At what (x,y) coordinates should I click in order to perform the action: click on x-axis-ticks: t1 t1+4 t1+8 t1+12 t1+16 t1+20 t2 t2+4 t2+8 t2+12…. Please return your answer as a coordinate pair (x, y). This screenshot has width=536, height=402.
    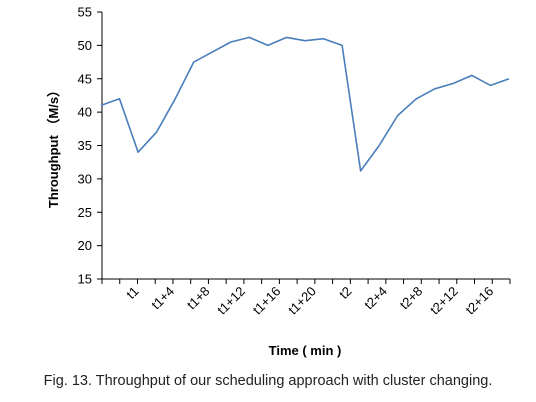
    Looking at the image, I should click on (306, 298).